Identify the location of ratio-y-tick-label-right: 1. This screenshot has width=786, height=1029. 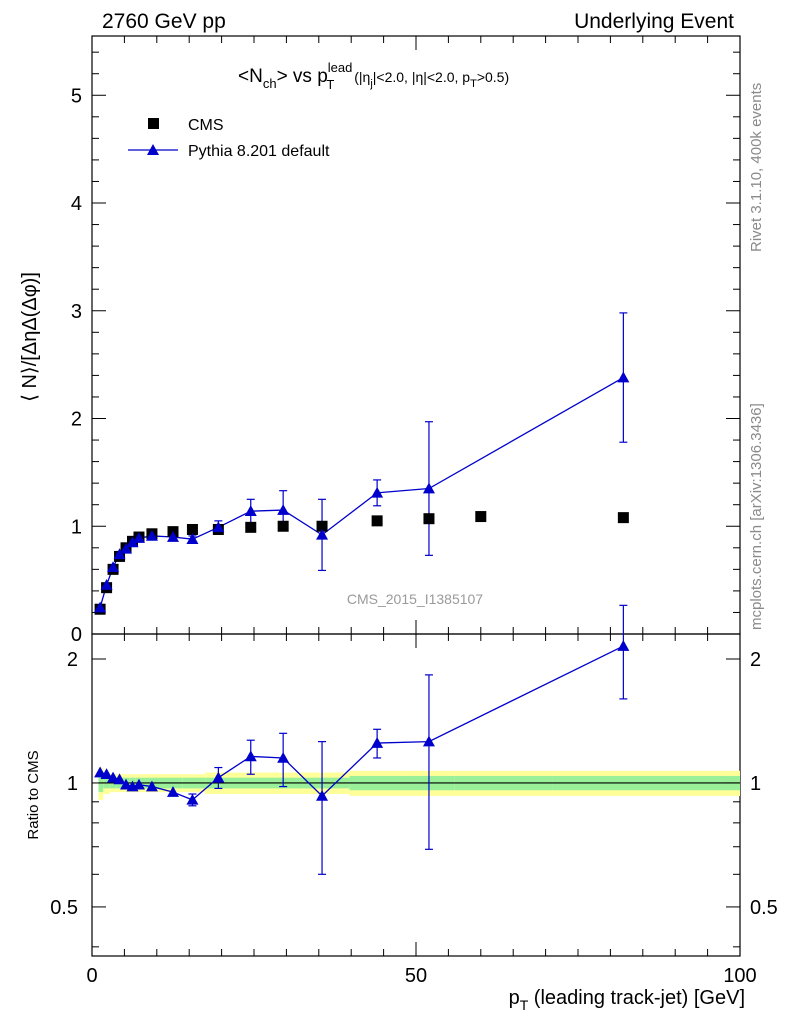
(755, 784).